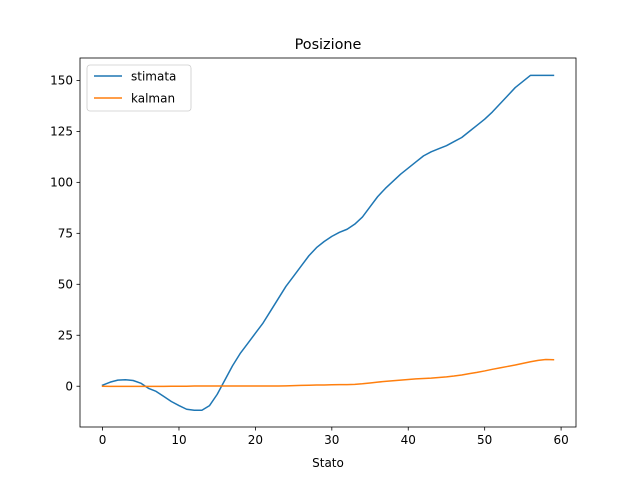 This screenshot has width=640, height=480. I want to click on y-tick-label: 150, so click(61, 81).